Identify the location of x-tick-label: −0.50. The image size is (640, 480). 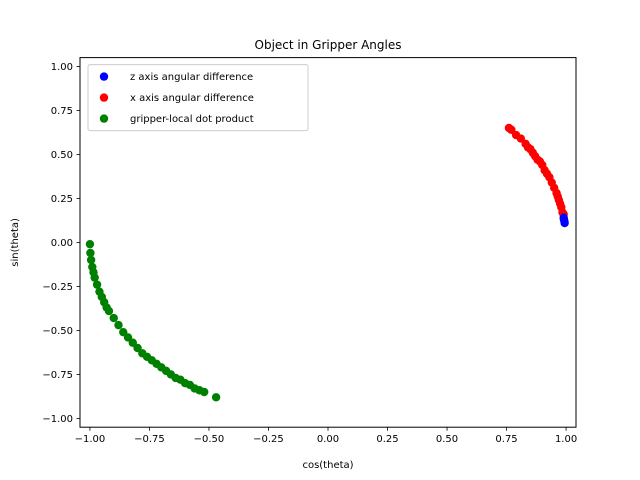
(209, 439).